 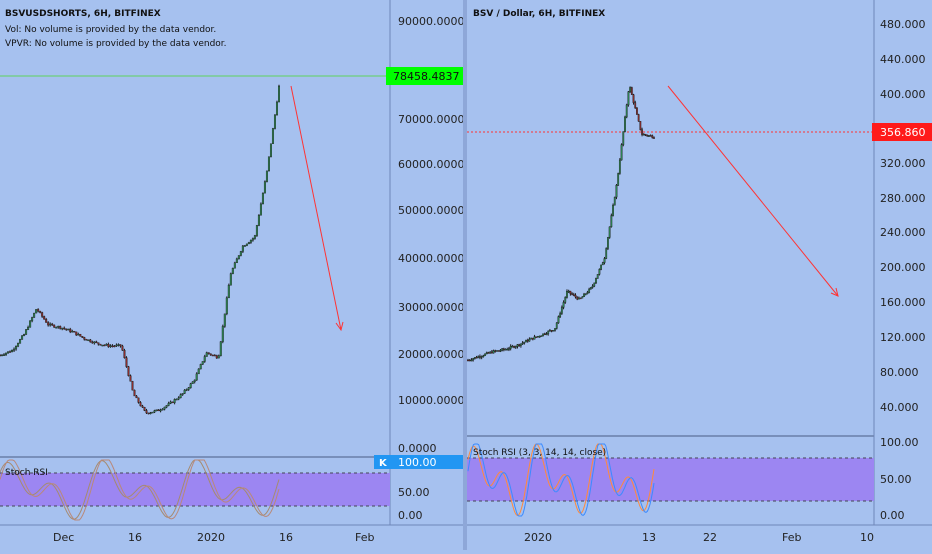 What do you see at coordinates (699, 537) in the screenshot?
I see `right-x-axis: 2020 13 22 Feb 10` at bounding box center [699, 537].